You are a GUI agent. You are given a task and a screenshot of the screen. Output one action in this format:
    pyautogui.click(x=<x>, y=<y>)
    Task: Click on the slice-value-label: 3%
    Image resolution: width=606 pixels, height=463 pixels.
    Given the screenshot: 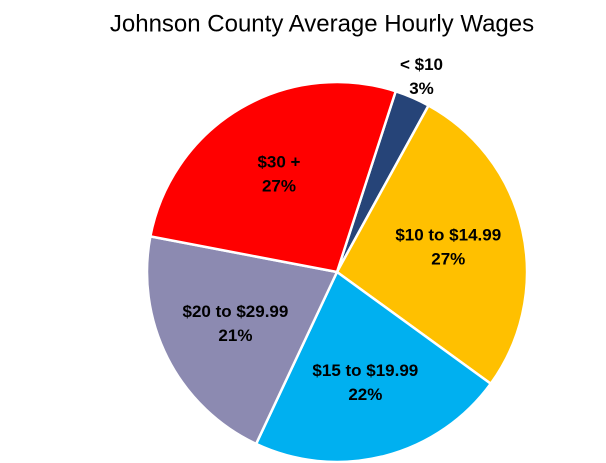 What is the action you would take?
    pyautogui.click(x=421, y=88)
    